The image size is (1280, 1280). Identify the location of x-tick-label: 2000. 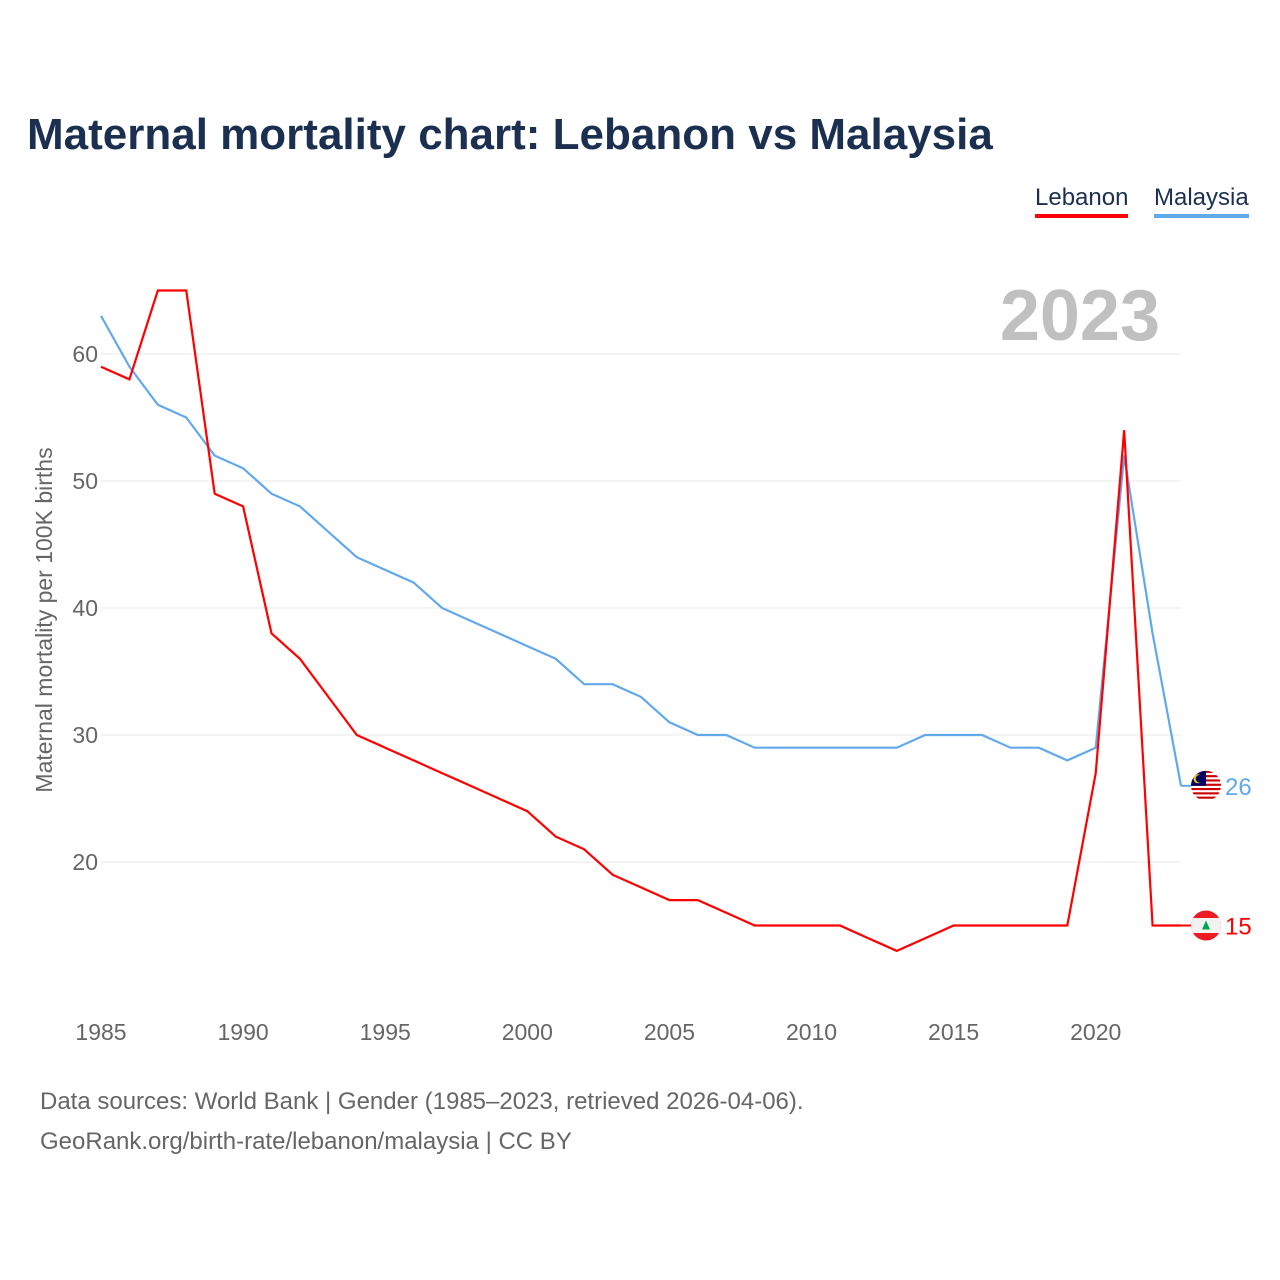
(527, 1032).